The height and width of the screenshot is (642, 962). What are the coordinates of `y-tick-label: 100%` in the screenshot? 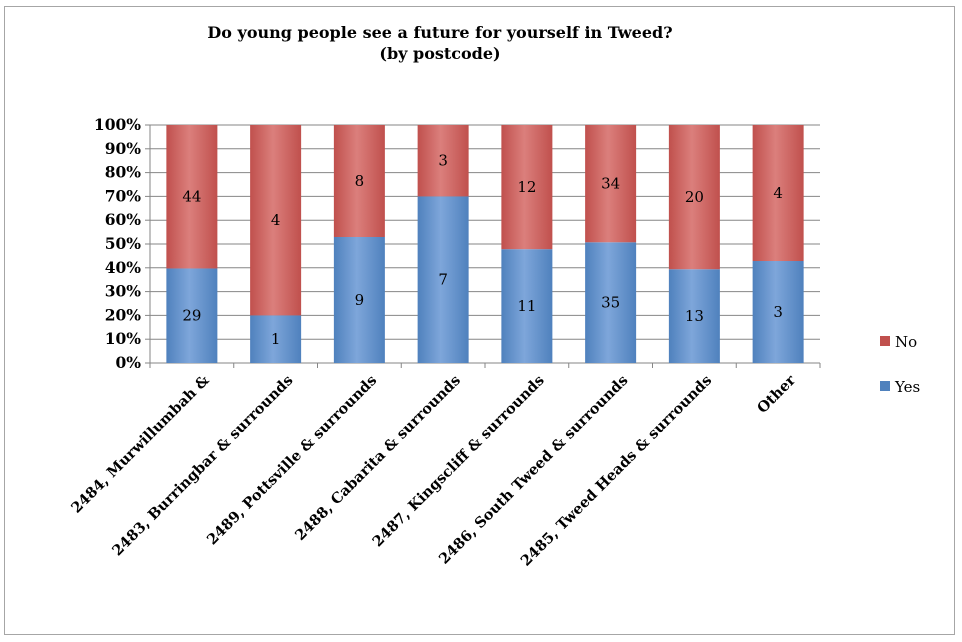 It's located at (117, 124).